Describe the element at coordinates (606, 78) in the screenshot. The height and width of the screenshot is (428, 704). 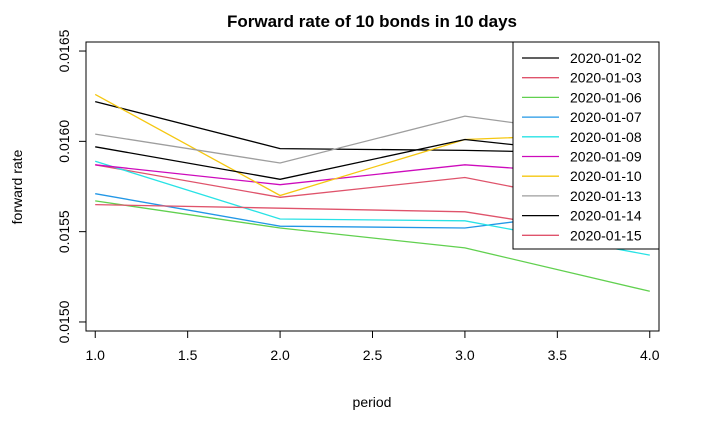
I see `legend-label: 2020-01-03` at that location.